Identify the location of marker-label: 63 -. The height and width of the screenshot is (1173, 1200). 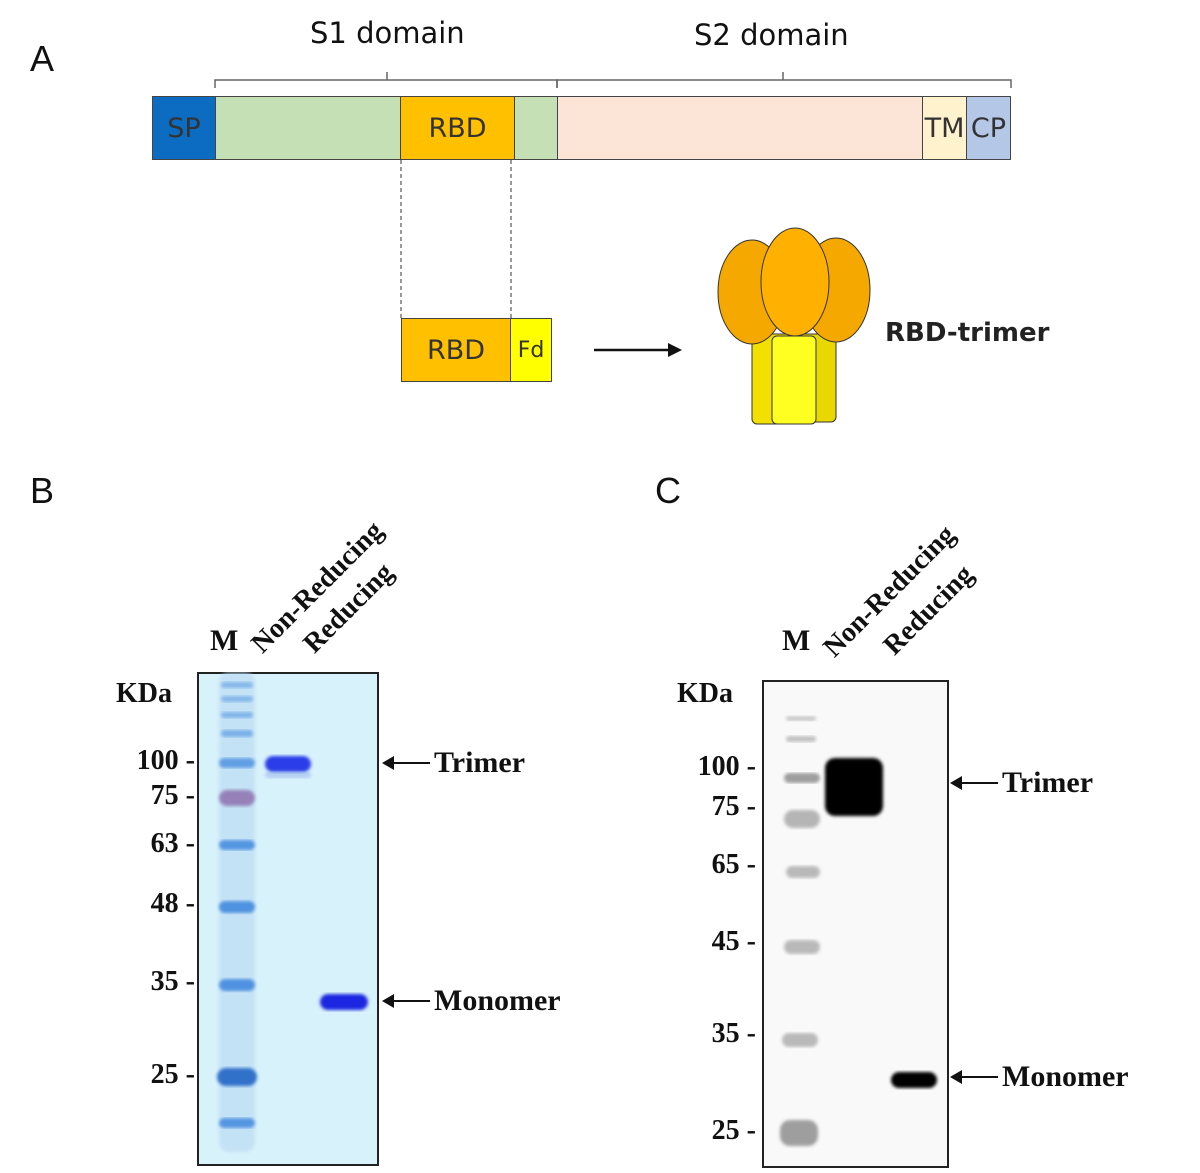
(172, 843).